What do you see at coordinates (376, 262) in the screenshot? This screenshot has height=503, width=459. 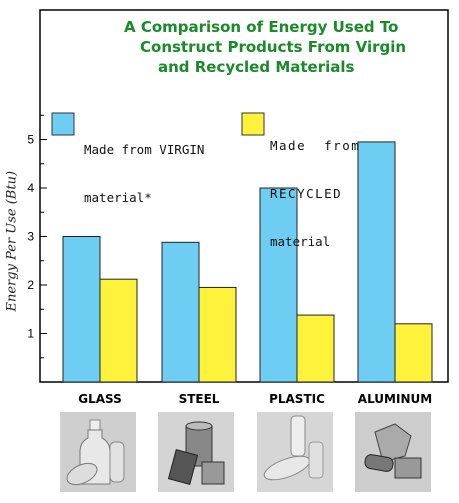 I see `bar-aluminum-virgin` at bounding box center [376, 262].